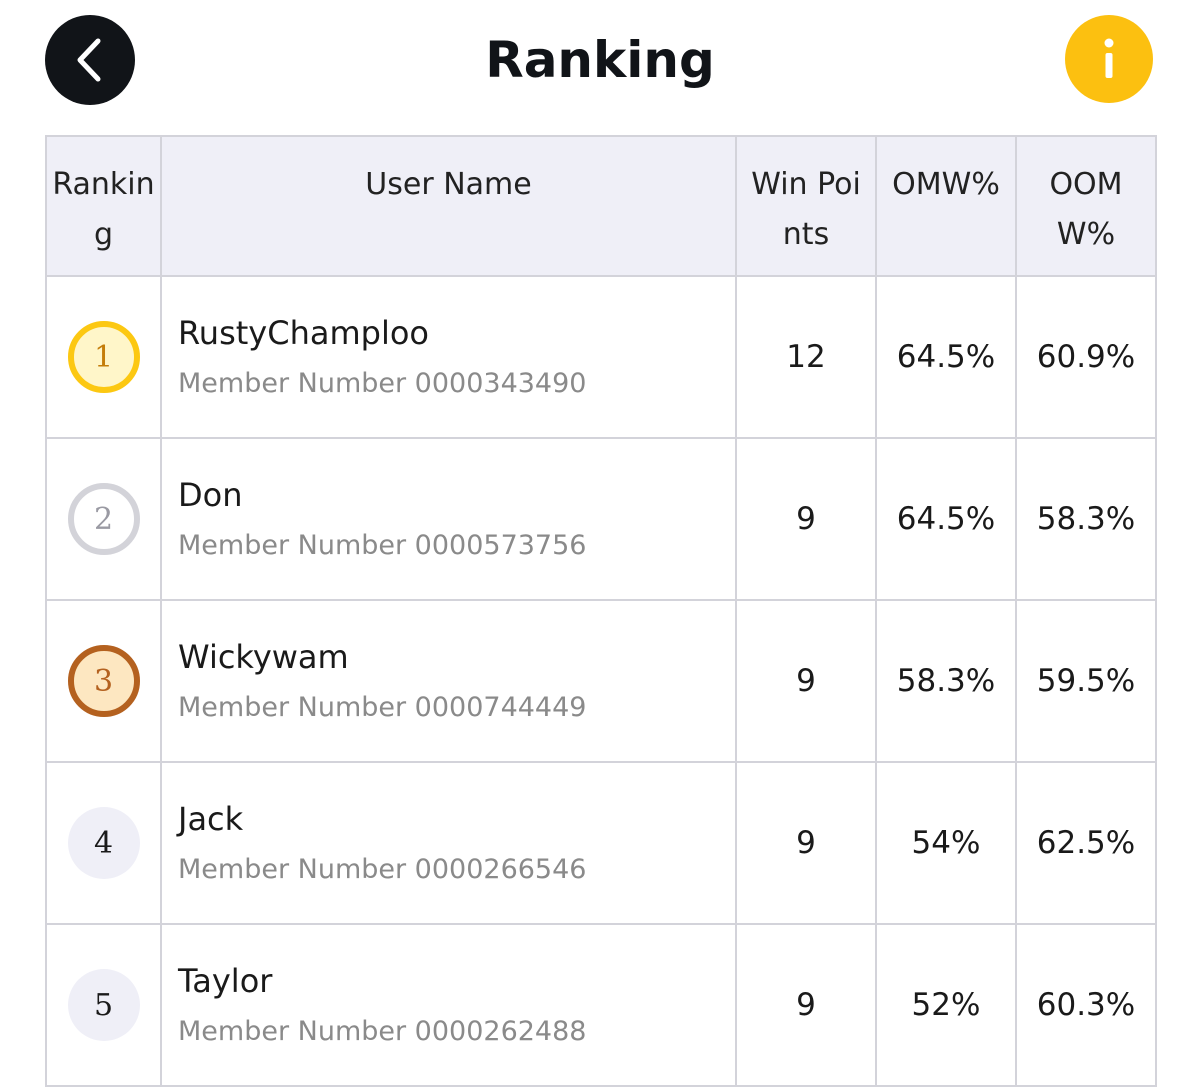  What do you see at coordinates (382, 383) in the screenshot?
I see `member-number: Member Number 0000343490` at bounding box center [382, 383].